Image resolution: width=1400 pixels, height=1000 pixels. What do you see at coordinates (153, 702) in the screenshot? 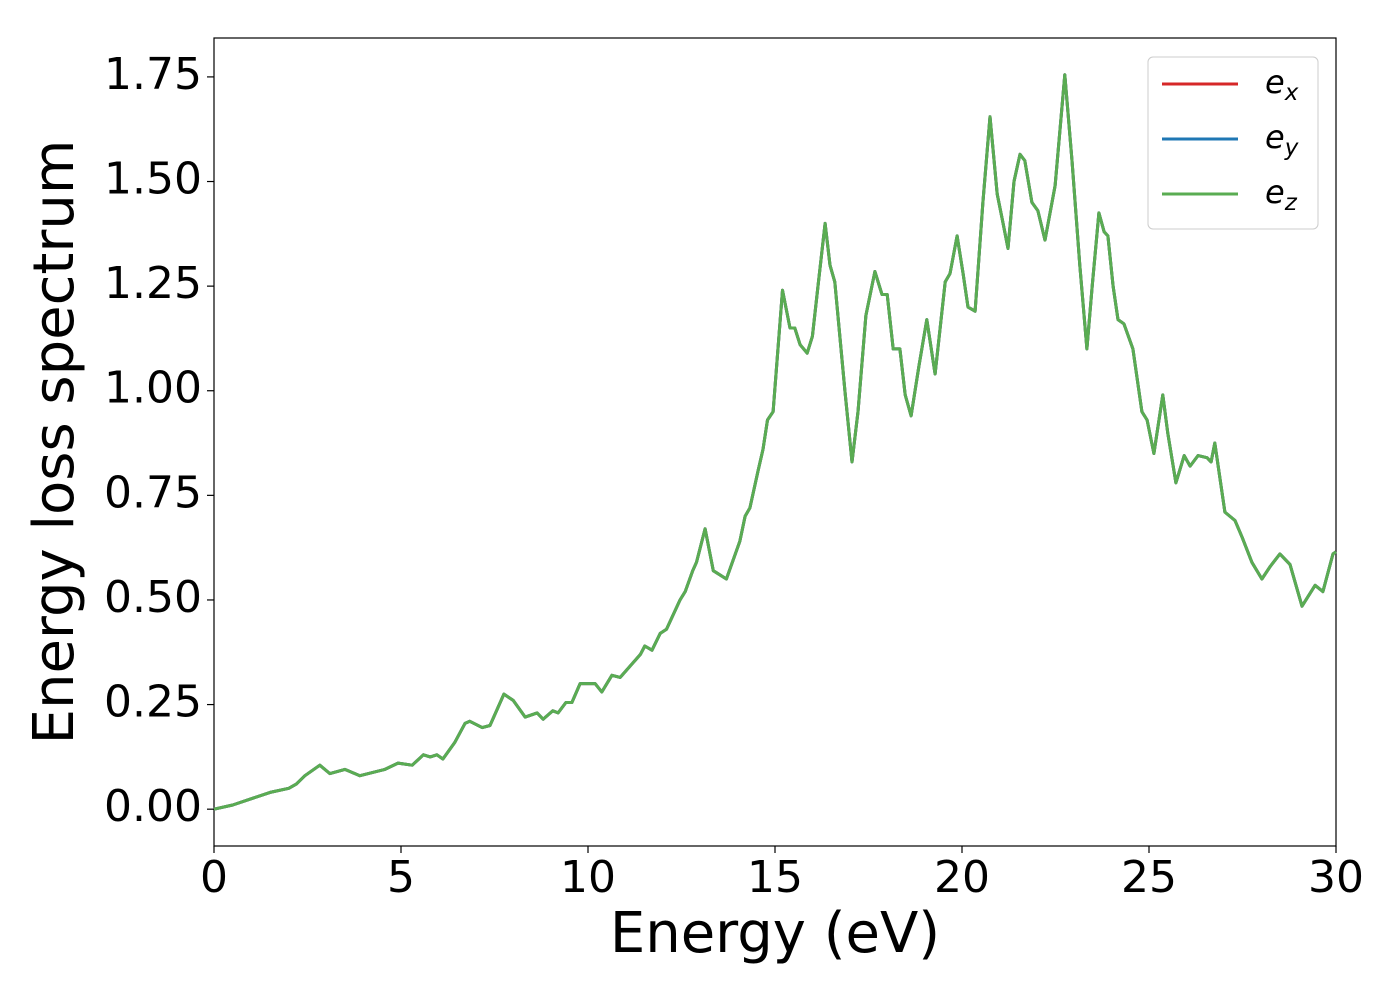
I see `y-tick-label: 0.25` at bounding box center [153, 702].